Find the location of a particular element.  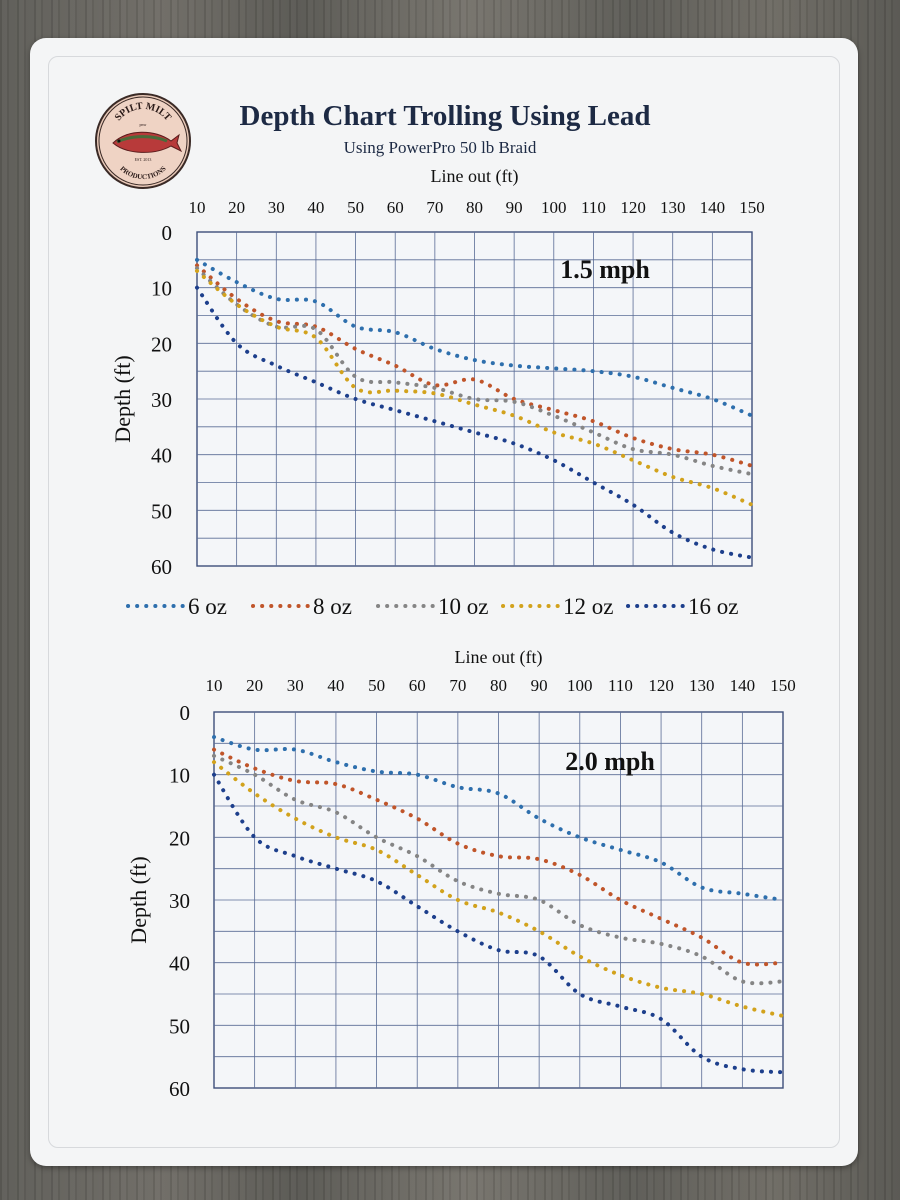

chart-speed-label: 2.0 mph is located at coordinates (610, 761).